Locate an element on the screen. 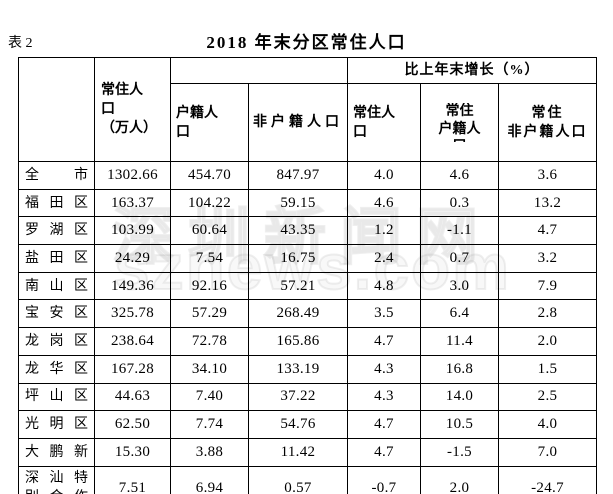  value-cell: 3.2 is located at coordinates (547, 258).